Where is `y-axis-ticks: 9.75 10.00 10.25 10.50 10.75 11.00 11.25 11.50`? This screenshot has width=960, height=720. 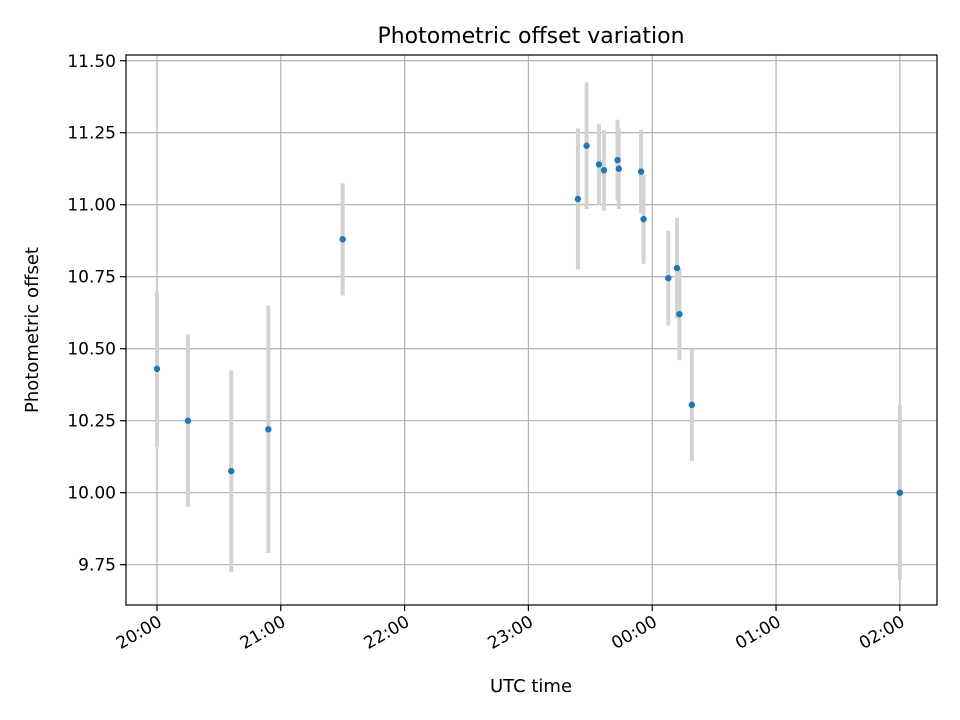 y-axis-ticks: 9.75 10.00 10.25 10.50 10.75 11.00 11.25 11.50 is located at coordinates (96, 314).